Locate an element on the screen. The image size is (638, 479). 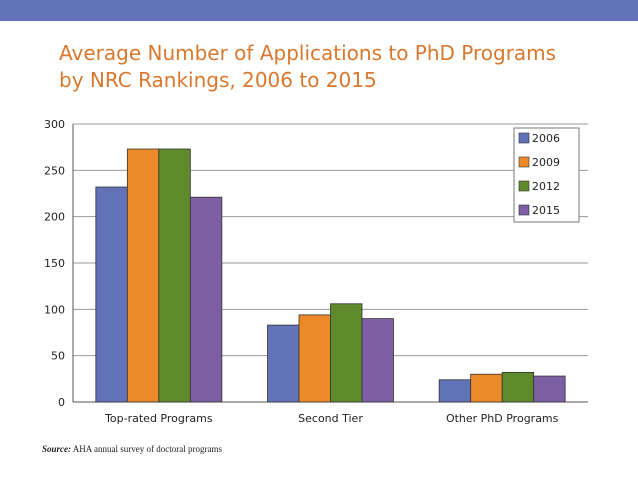
source-text: AHA annual survey of doctoral programs is located at coordinates (146, 449).